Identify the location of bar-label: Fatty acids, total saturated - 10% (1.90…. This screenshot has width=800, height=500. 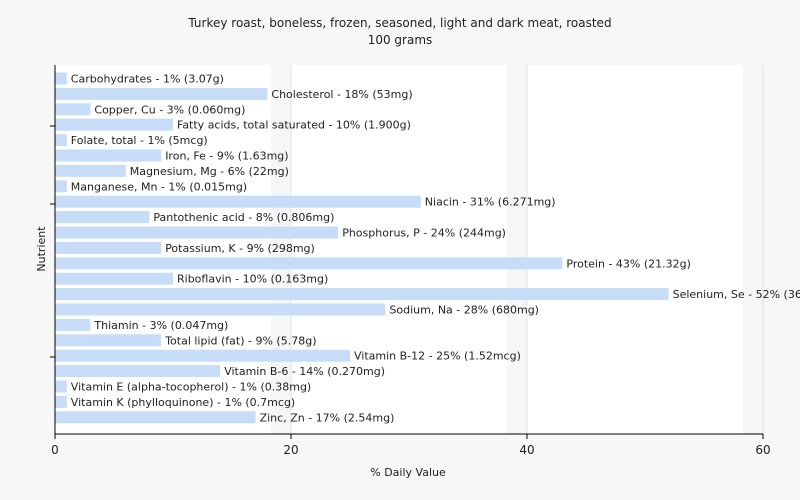
(294, 125).